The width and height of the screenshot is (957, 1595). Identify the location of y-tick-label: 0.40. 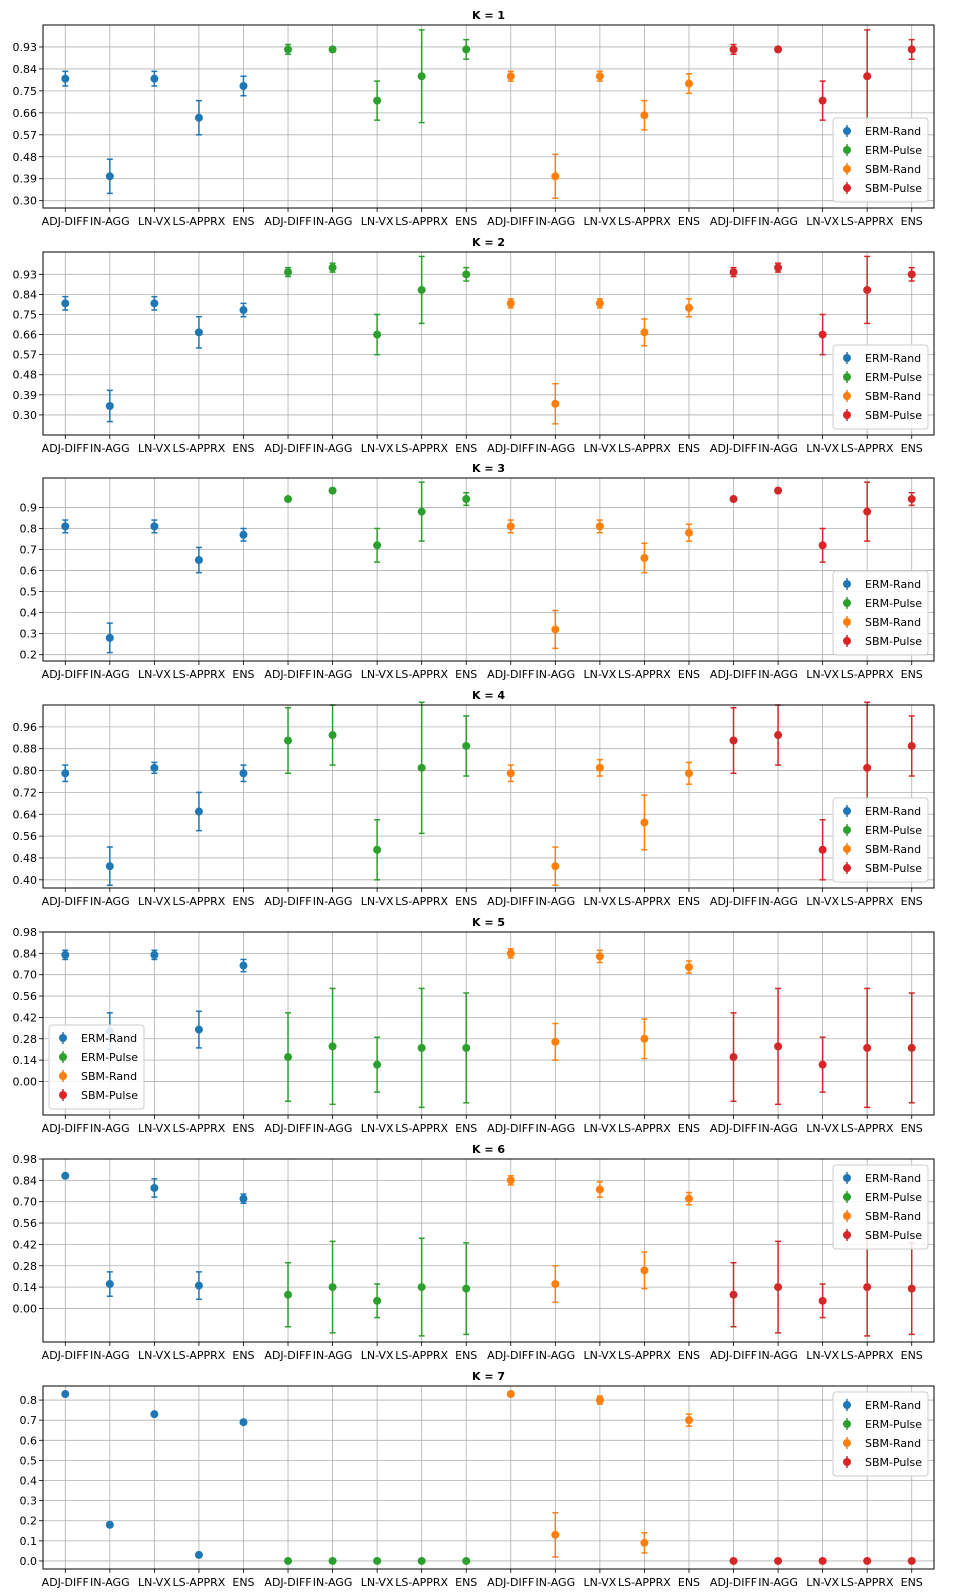
(25, 880).